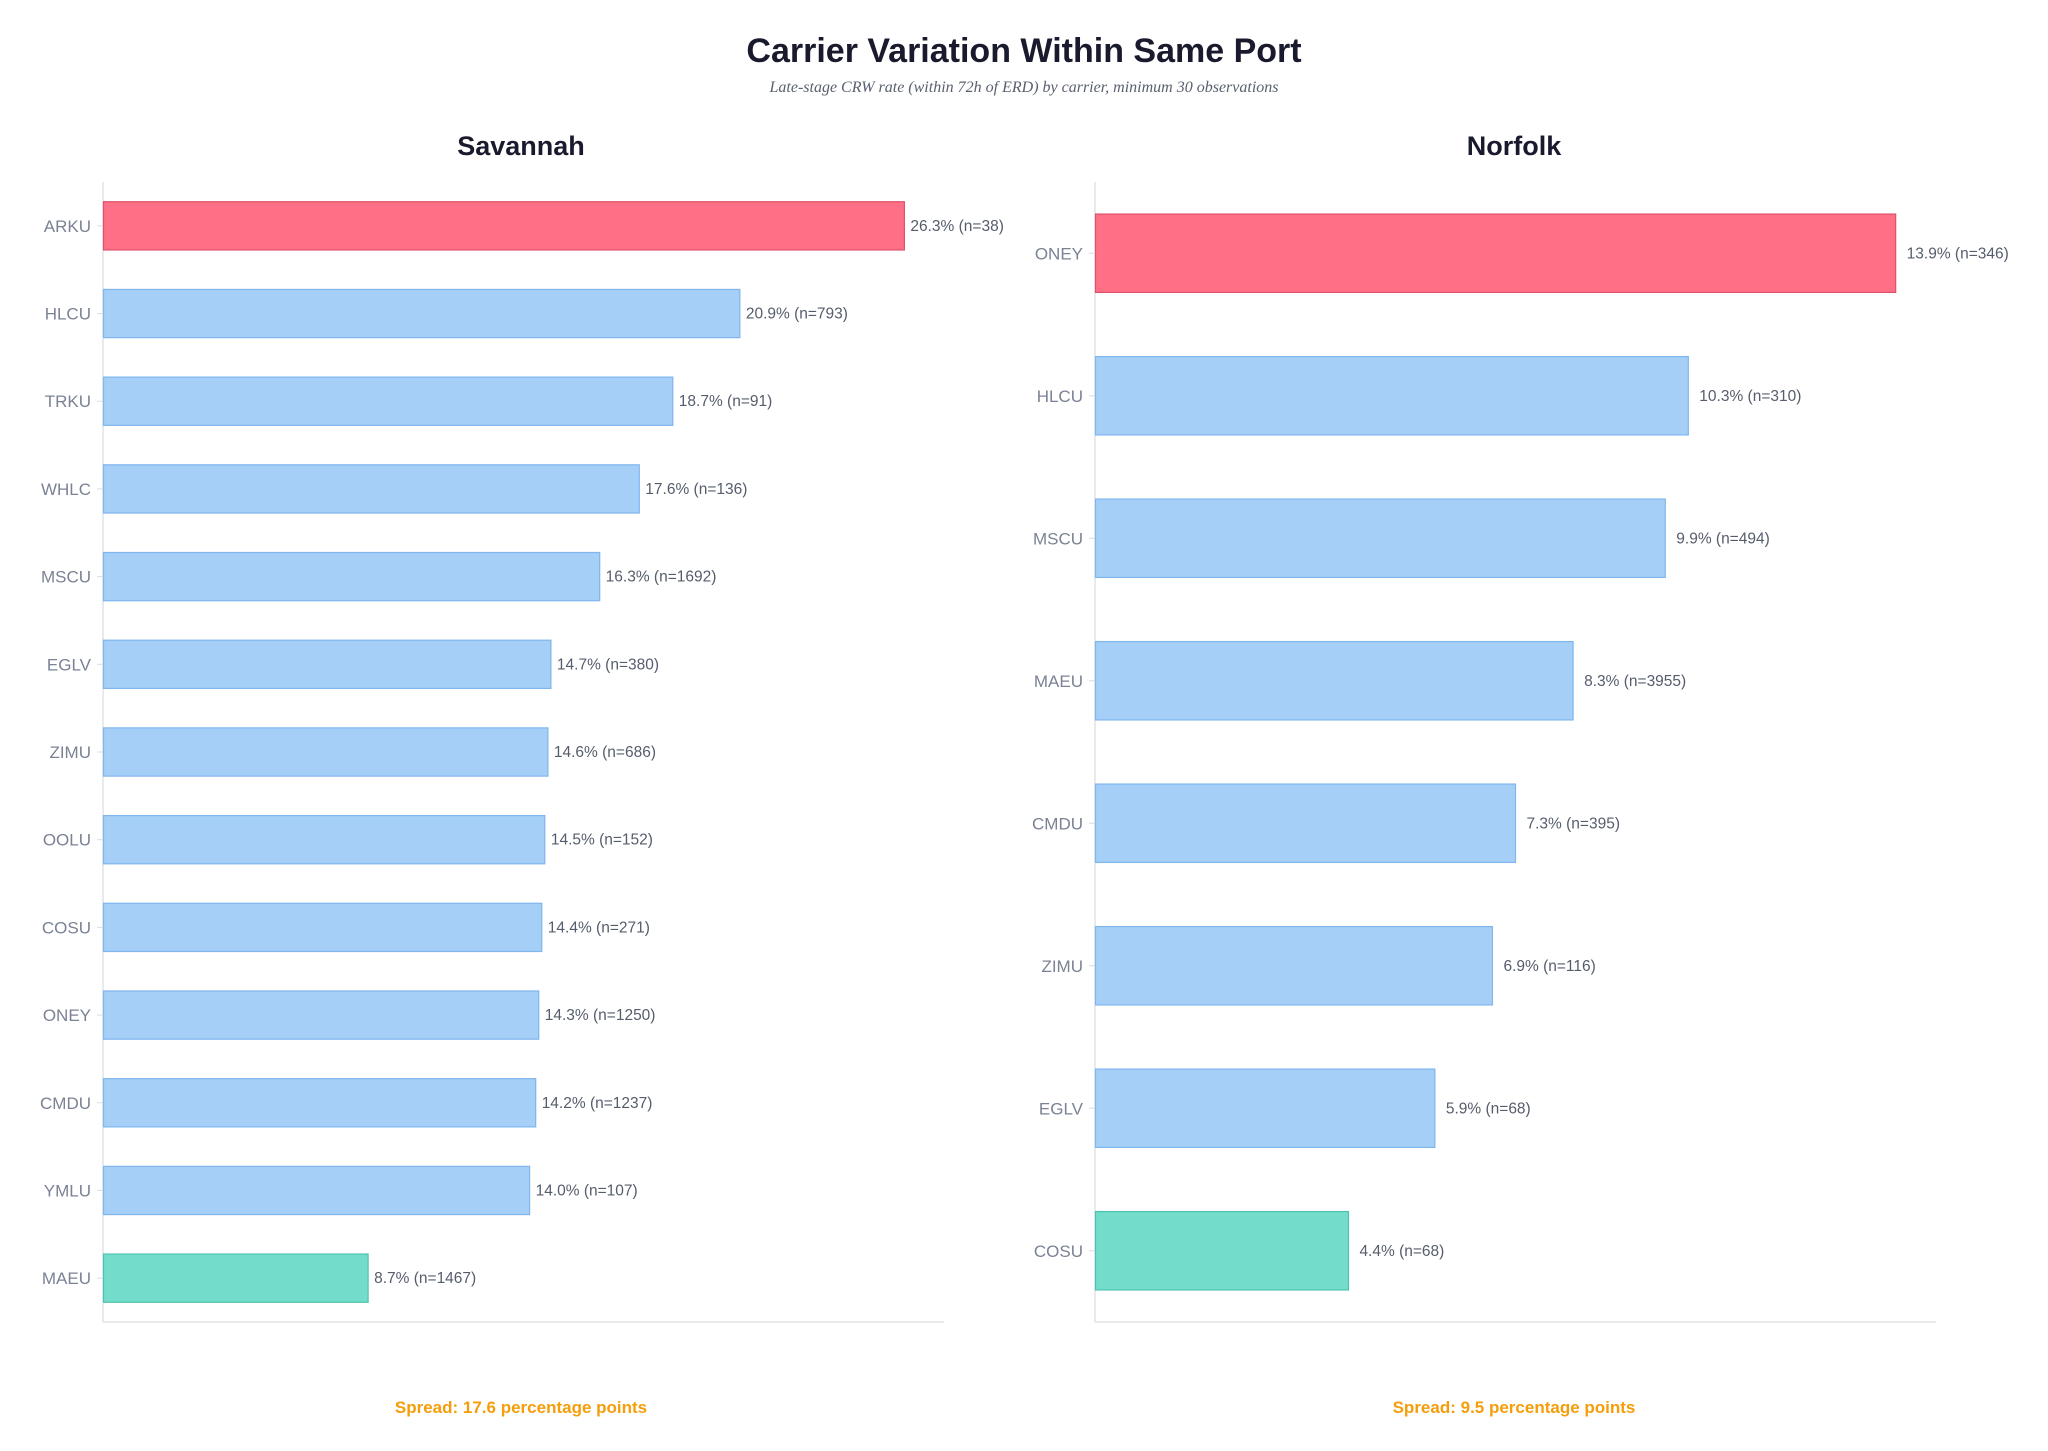  I want to click on savannah-bar-oolu, so click(324, 839).